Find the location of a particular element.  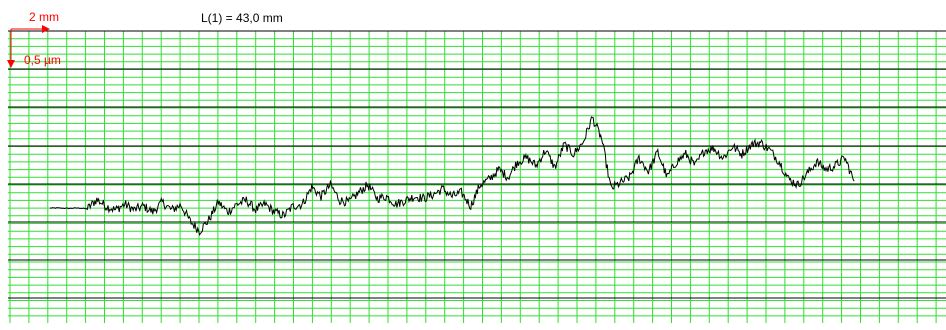

x-scale-arrowhead is located at coordinates (46, 29).